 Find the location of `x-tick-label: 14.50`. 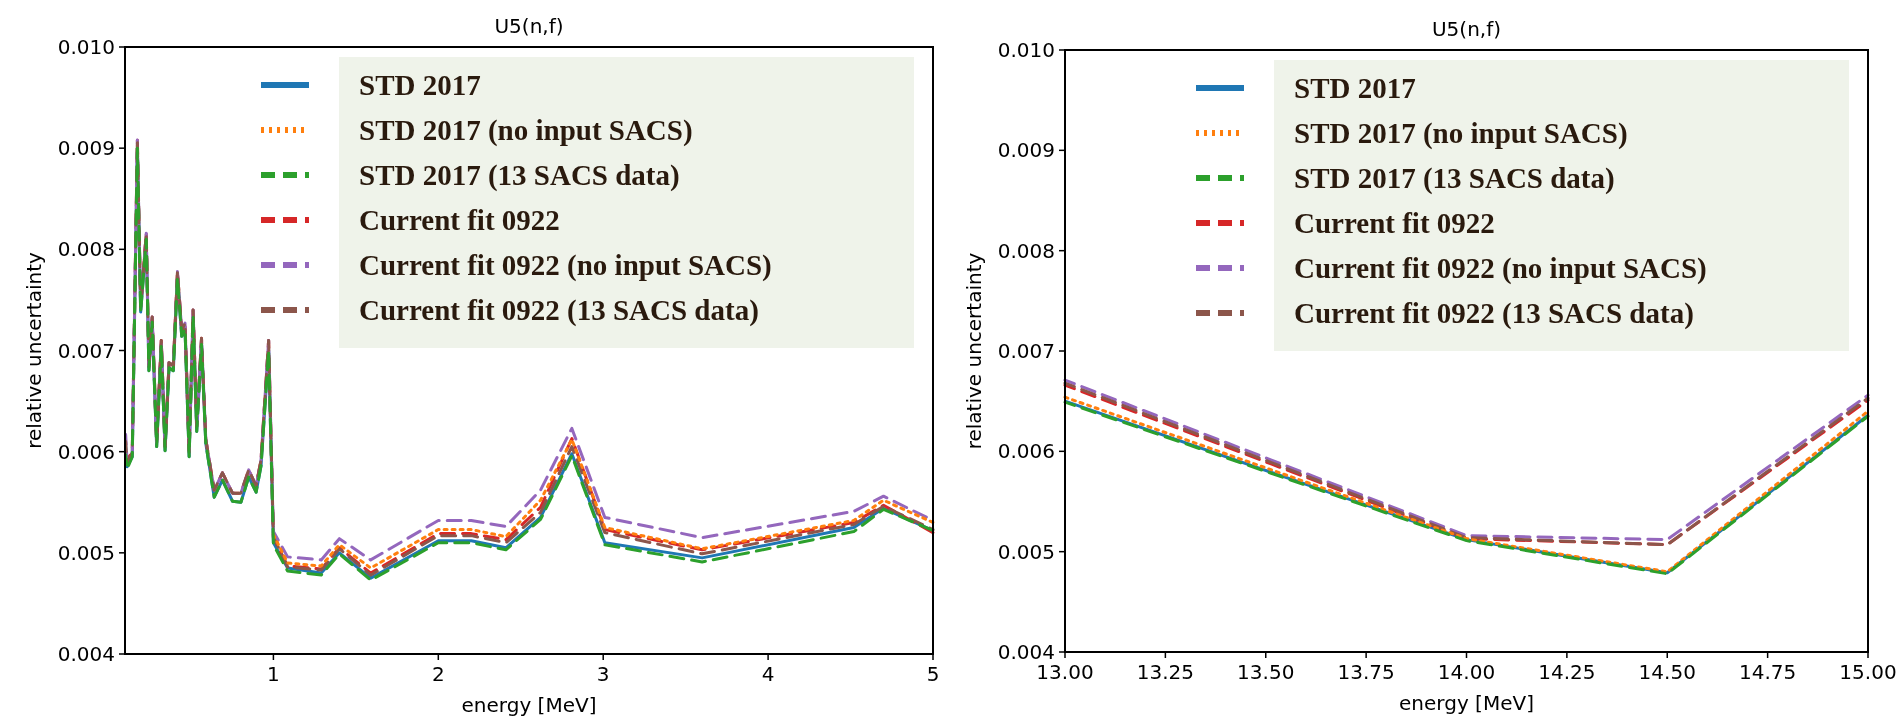

x-tick-label: 14.50 is located at coordinates (1667, 672).